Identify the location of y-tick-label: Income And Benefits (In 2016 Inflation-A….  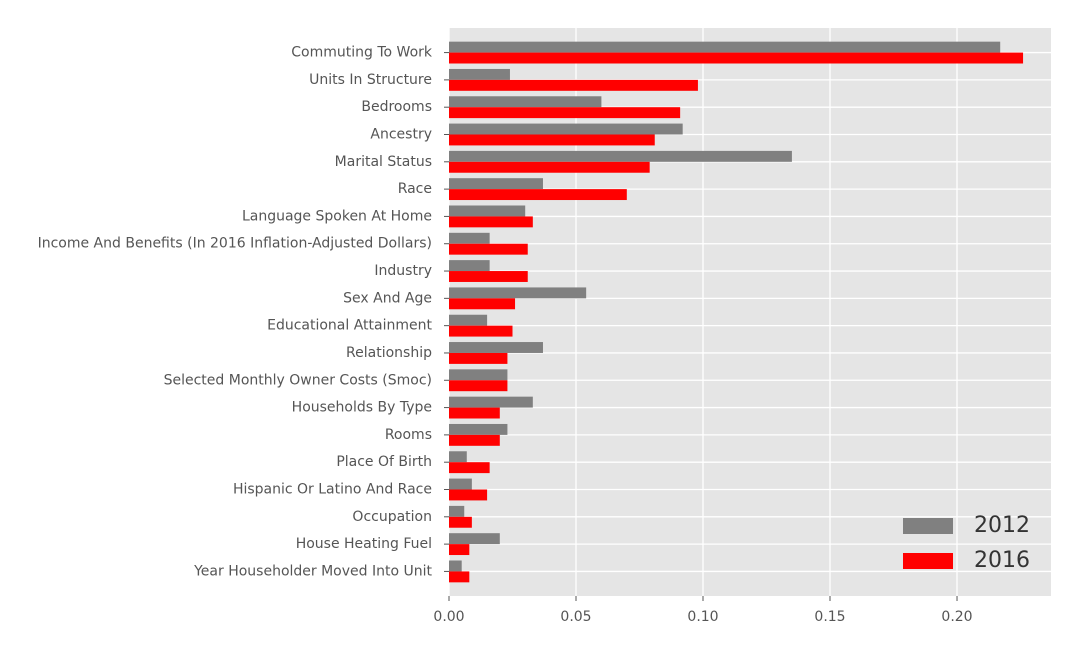
(235, 244).